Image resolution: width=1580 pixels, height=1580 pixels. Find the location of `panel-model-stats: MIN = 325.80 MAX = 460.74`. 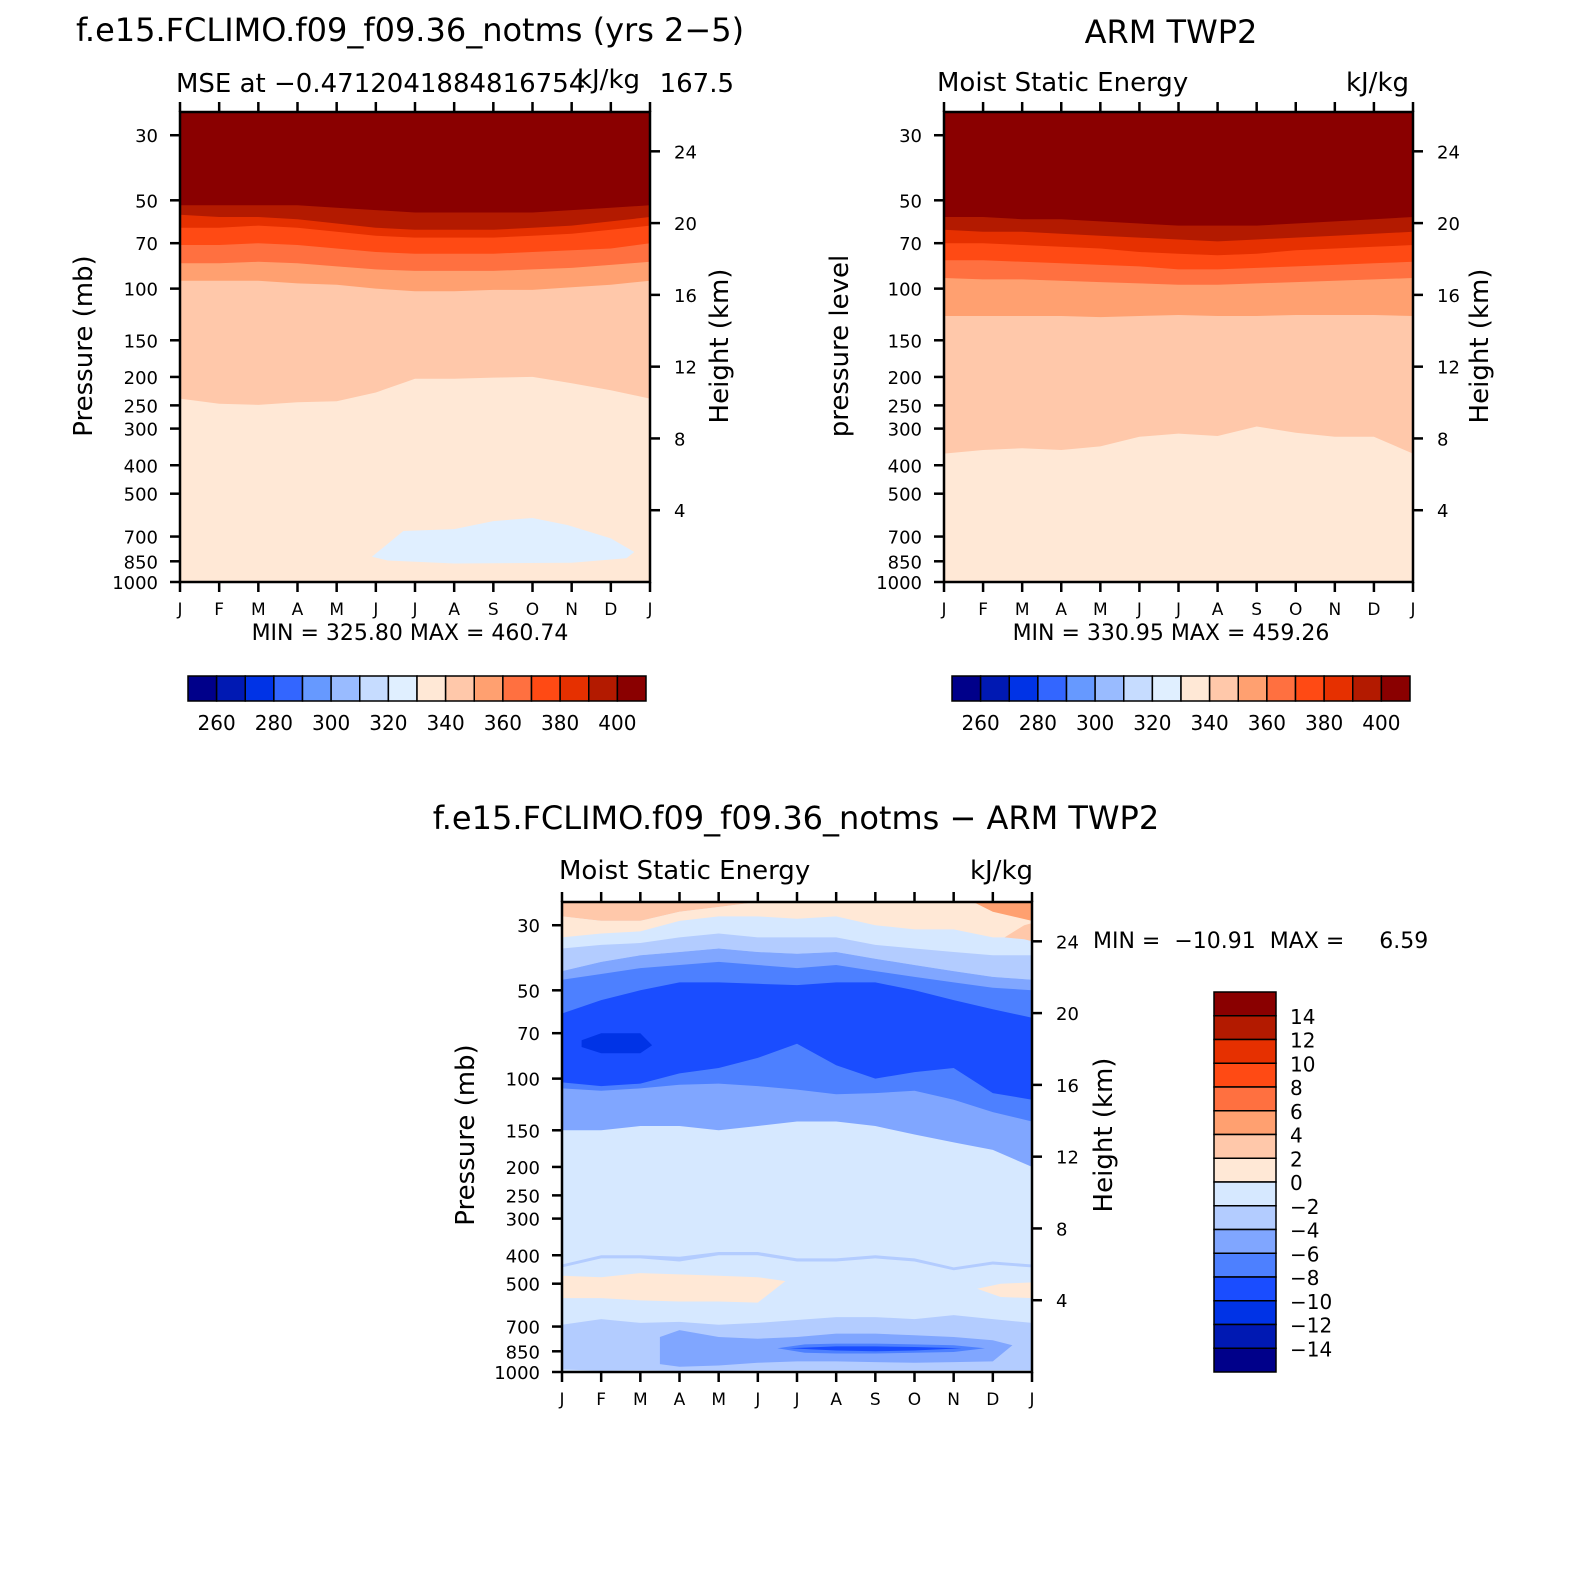

panel-model-stats: MIN = 325.80 MAX = 460.74 is located at coordinates (410, 633).